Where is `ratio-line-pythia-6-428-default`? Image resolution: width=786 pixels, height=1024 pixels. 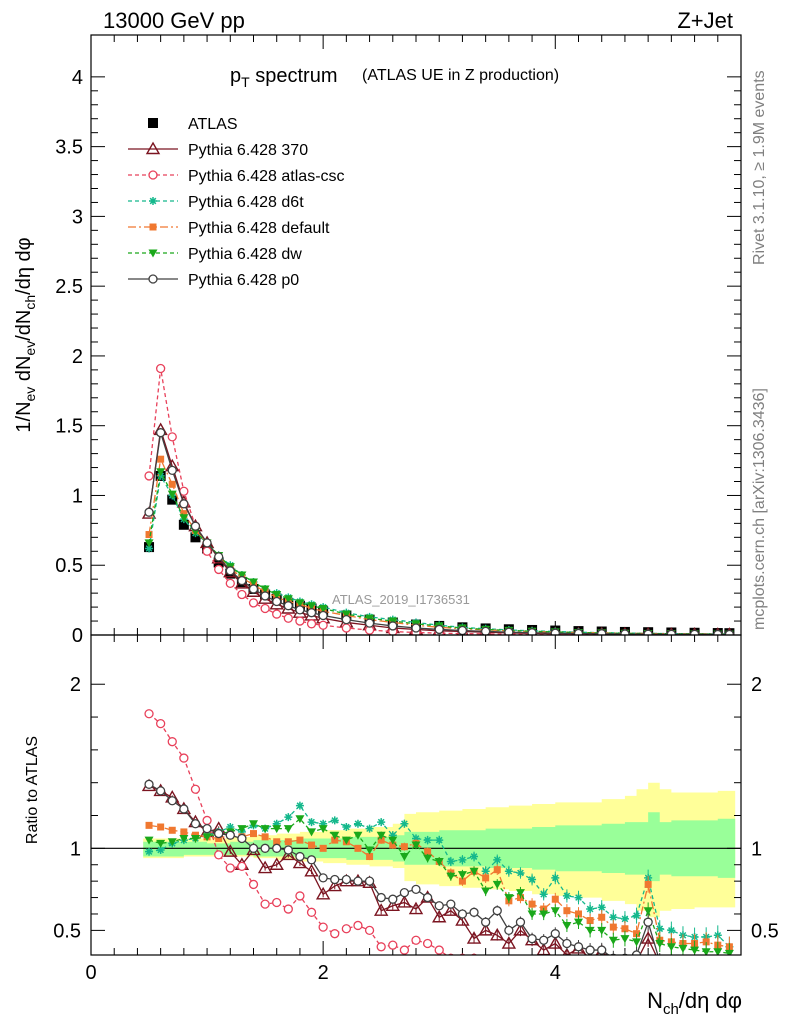 ratio-line-pythia-6-428-default is located at coordinates (439, 886).